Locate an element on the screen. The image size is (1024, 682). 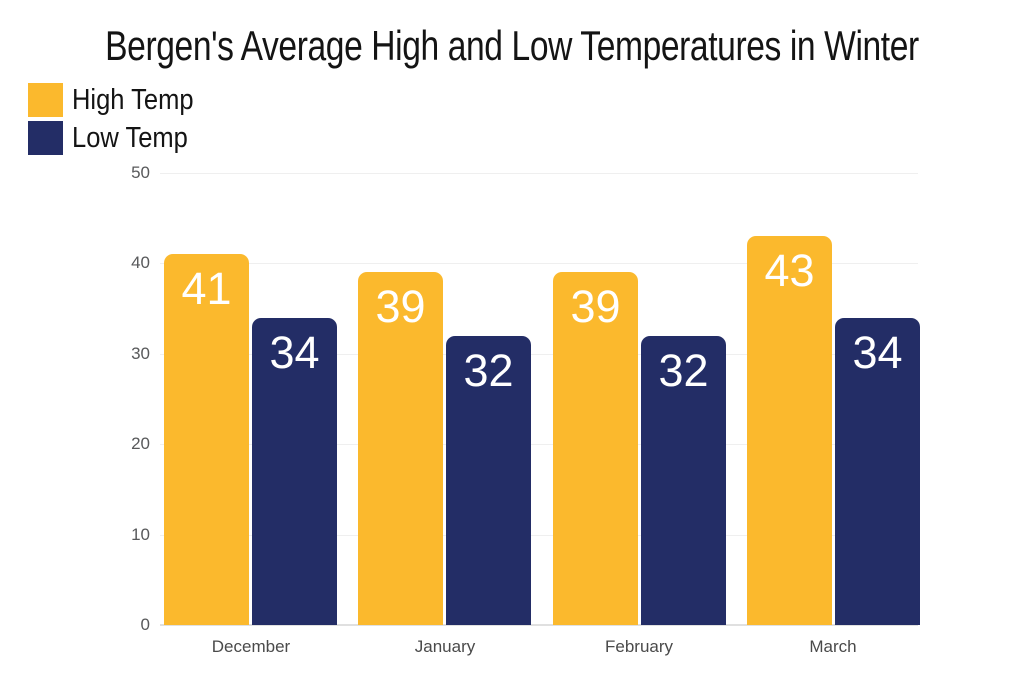
y-tick-label-40: 40 is located at coordinates (140, 263).